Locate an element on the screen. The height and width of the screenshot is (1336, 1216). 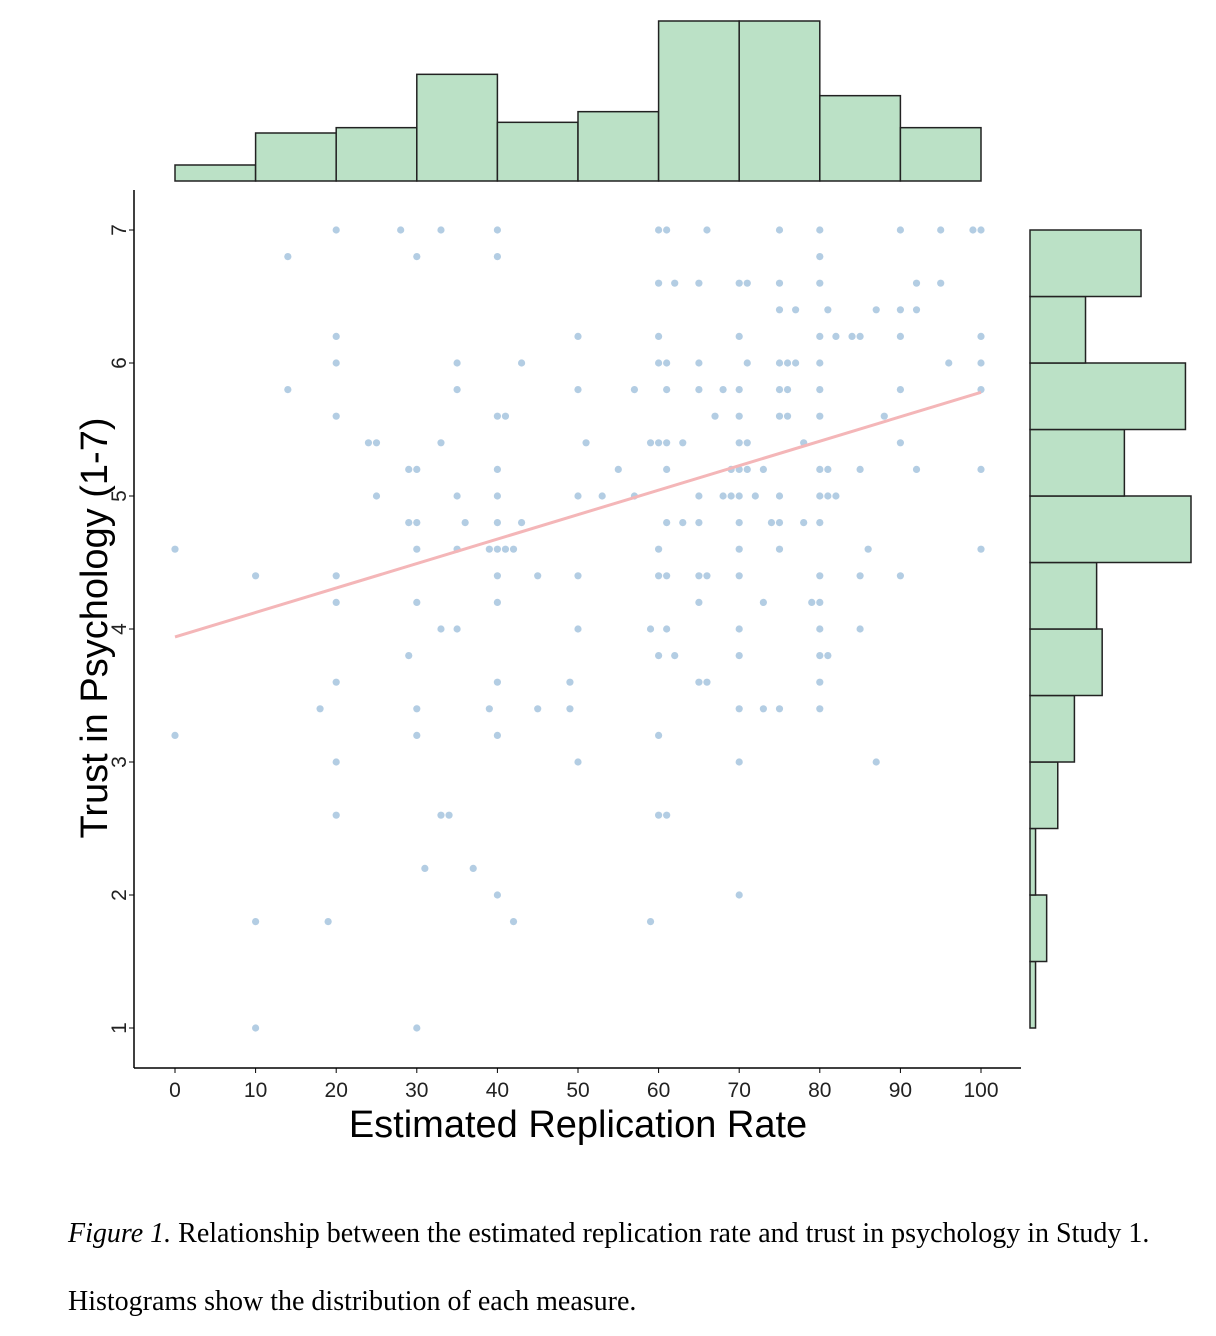
y-tick-label: 4 is located at coordinates (119, 629).